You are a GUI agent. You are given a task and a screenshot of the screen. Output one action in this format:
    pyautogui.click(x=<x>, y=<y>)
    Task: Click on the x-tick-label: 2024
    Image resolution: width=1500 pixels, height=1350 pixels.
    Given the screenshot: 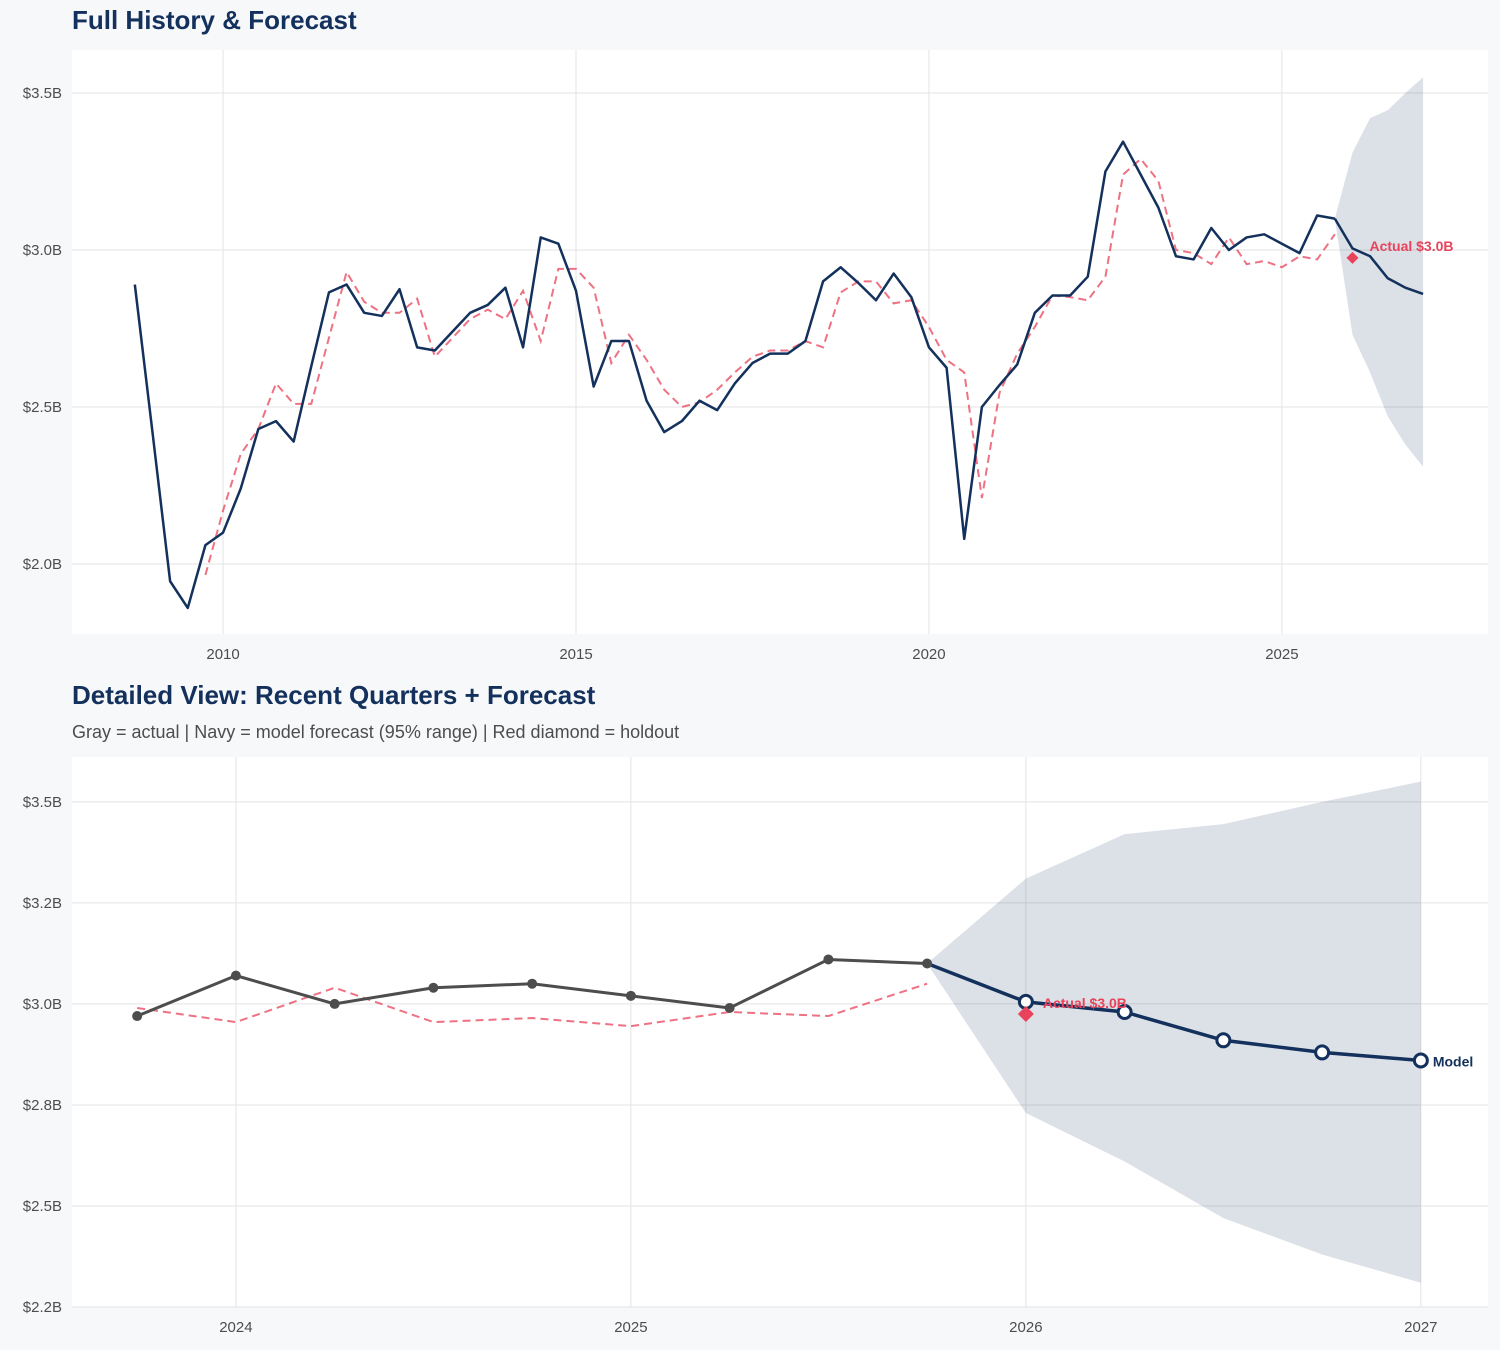 What is the action you would take?
    pyautogui.click(x=235, y=1327)
    